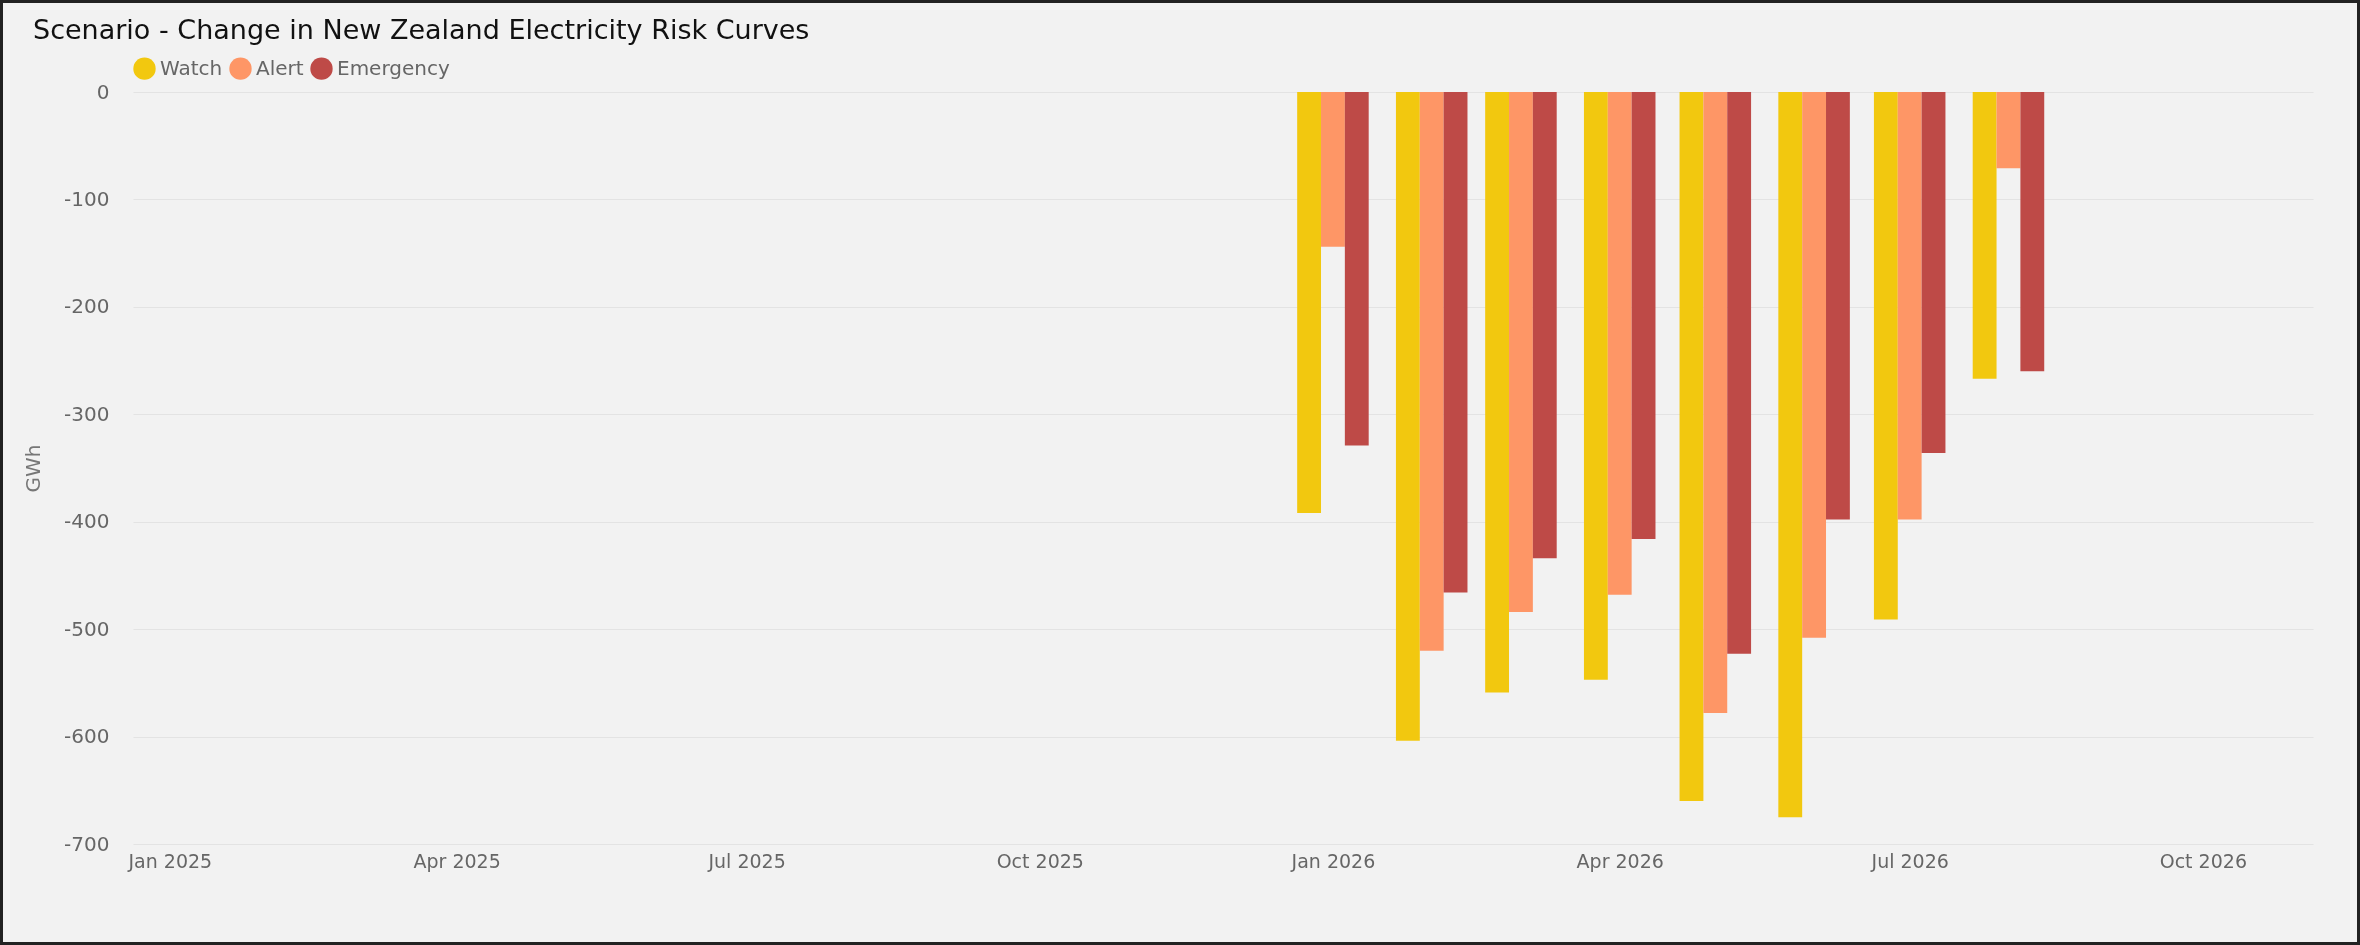  Describe the element at coordinates (1040, 860) in the screenshot. I see `x-tick-label: Oct 2025` at that location.